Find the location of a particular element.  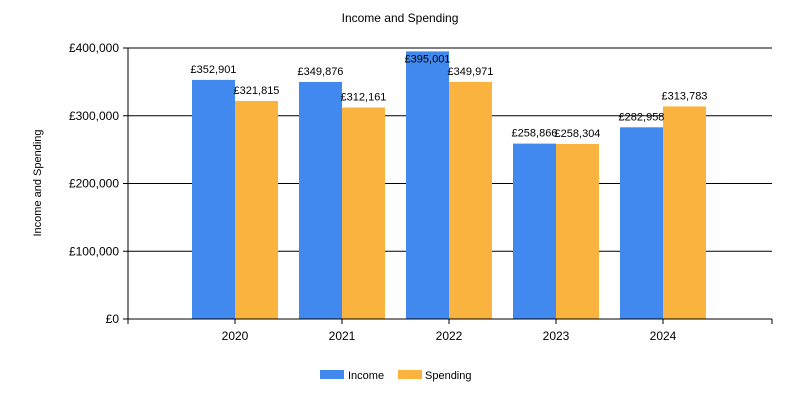

y-tick-label: £400,000 is located at coordinates (94, 48).